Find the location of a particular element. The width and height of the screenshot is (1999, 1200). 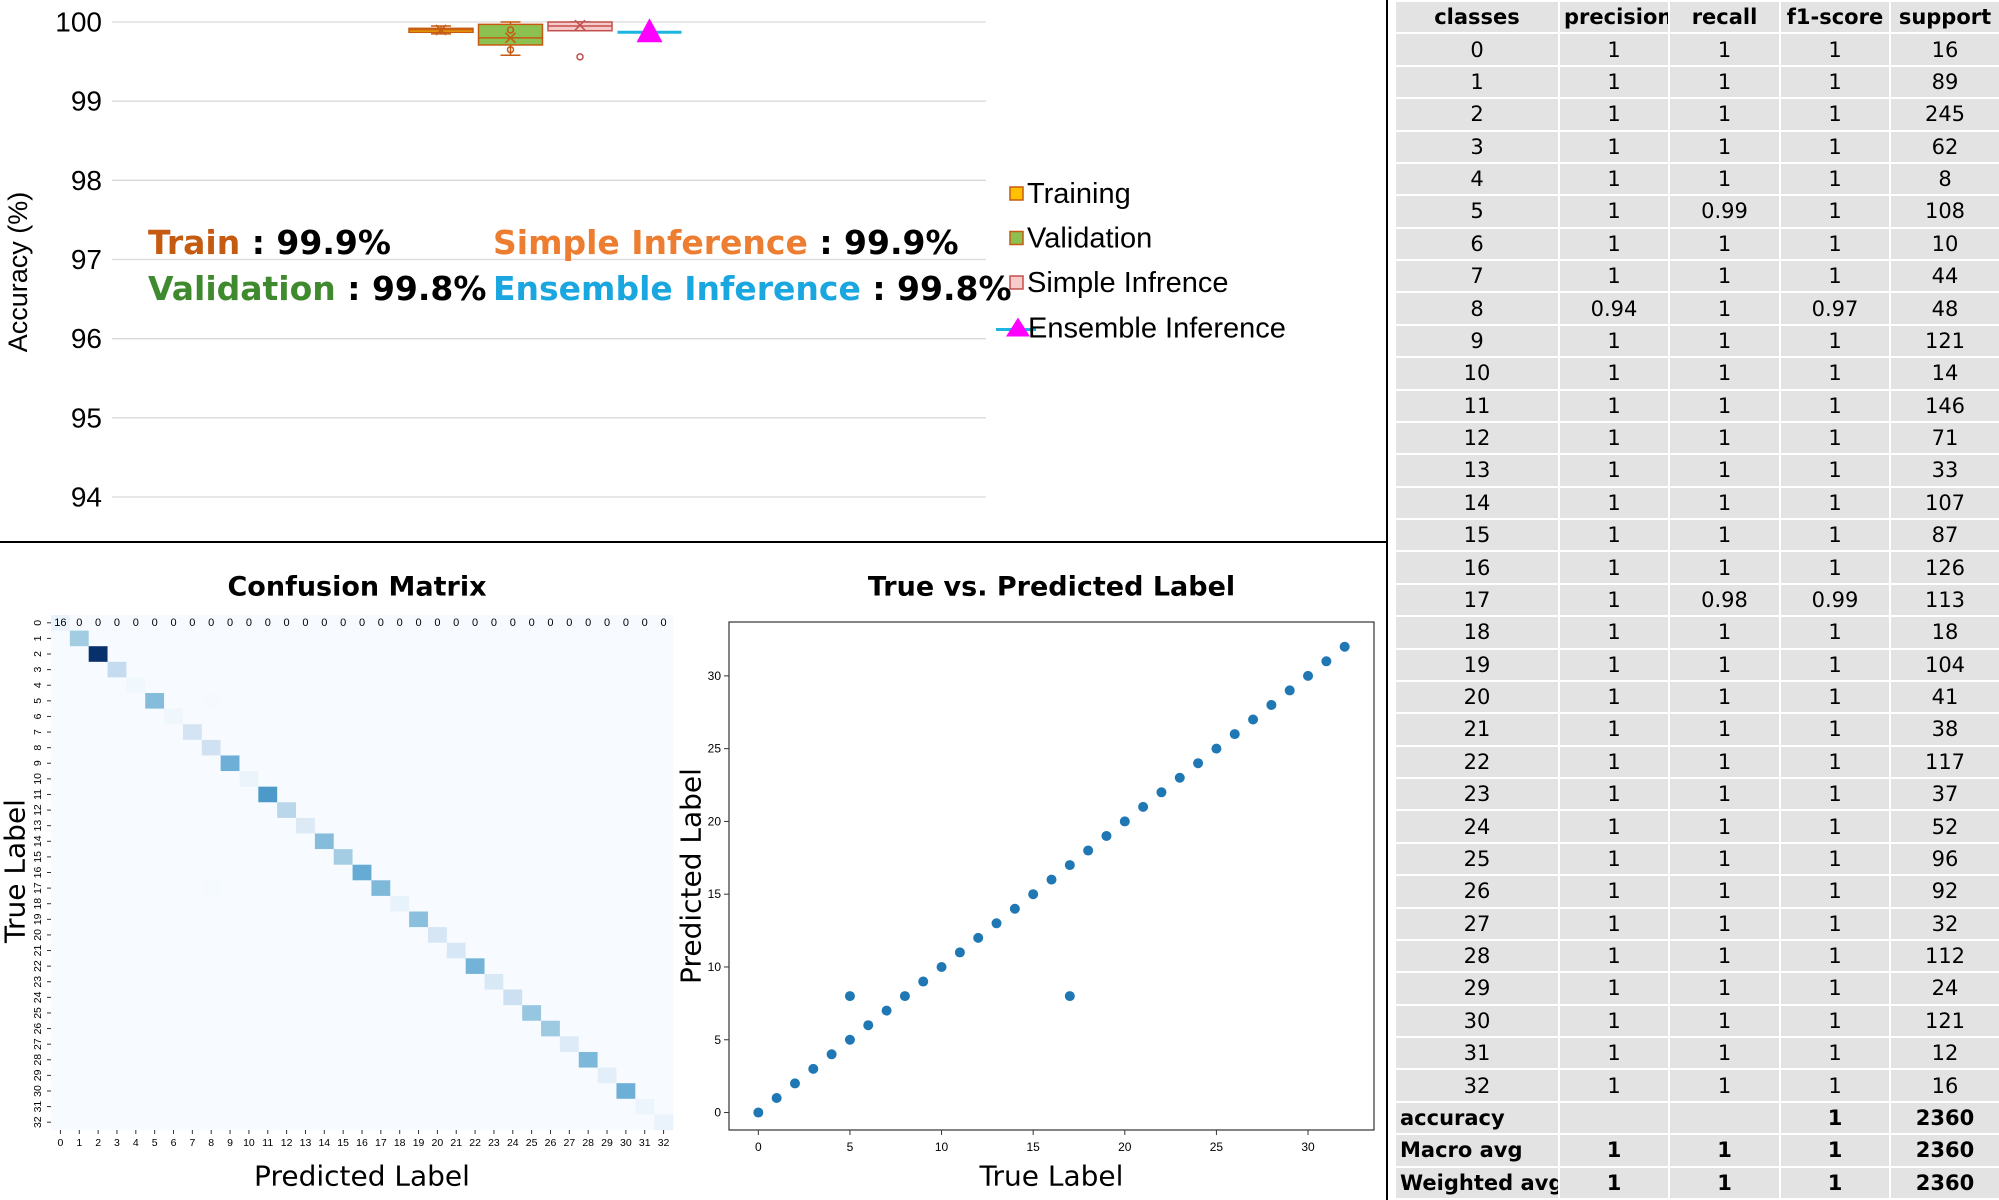

x-tick-label: 5 is located at coordinates (155, 1143).